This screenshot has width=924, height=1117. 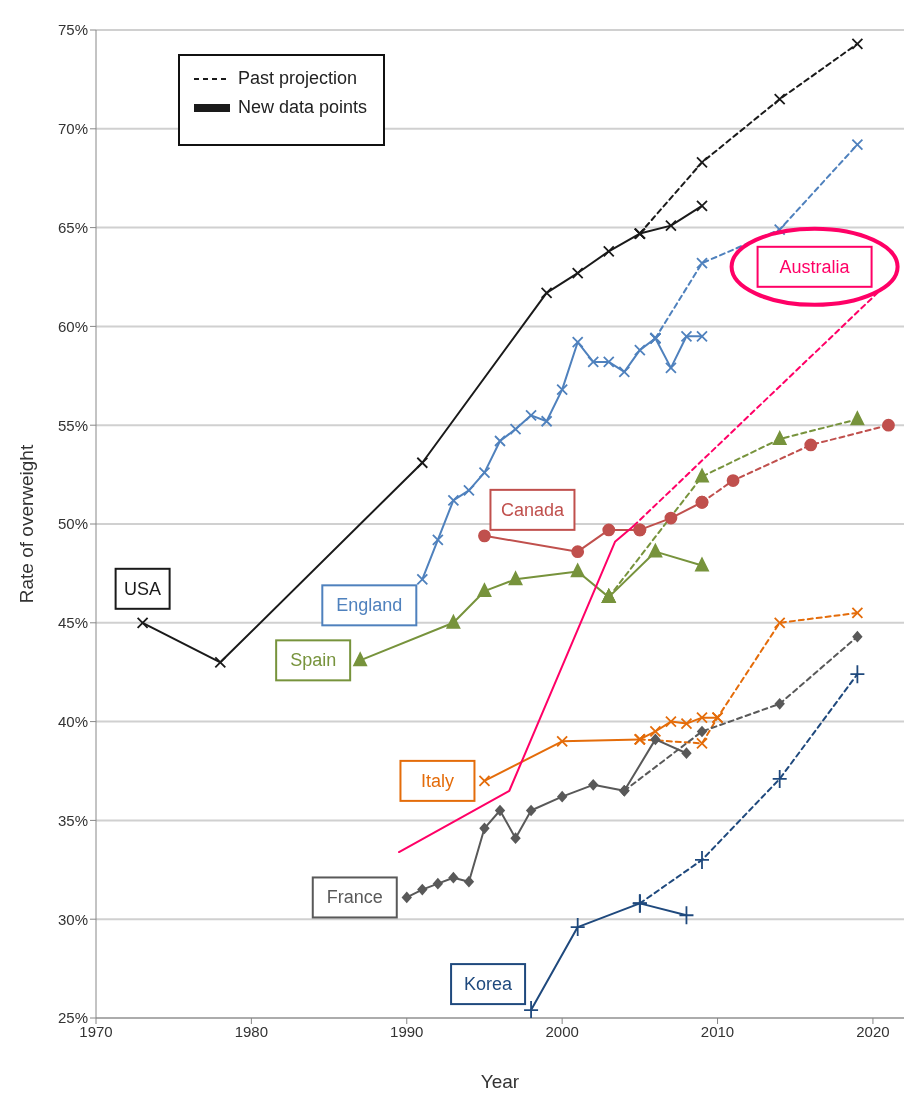 What do you see at coordinates (500, 1081) in the screenshot?
I see `x-axis-title: Year` at bounding box center [500, 1081].